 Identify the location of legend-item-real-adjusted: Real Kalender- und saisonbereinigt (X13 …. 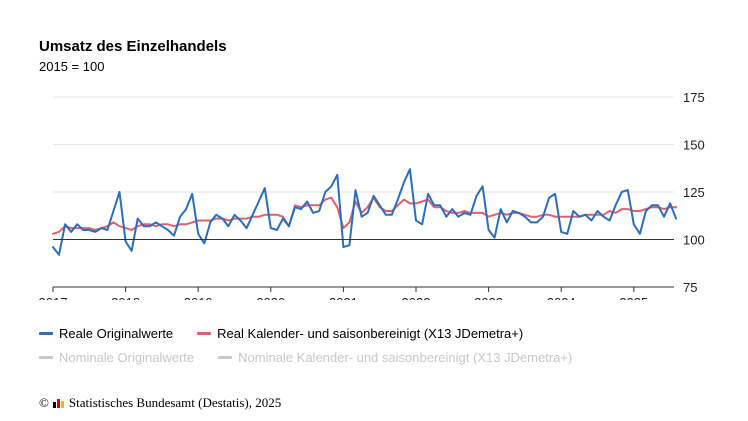
(360, 333).